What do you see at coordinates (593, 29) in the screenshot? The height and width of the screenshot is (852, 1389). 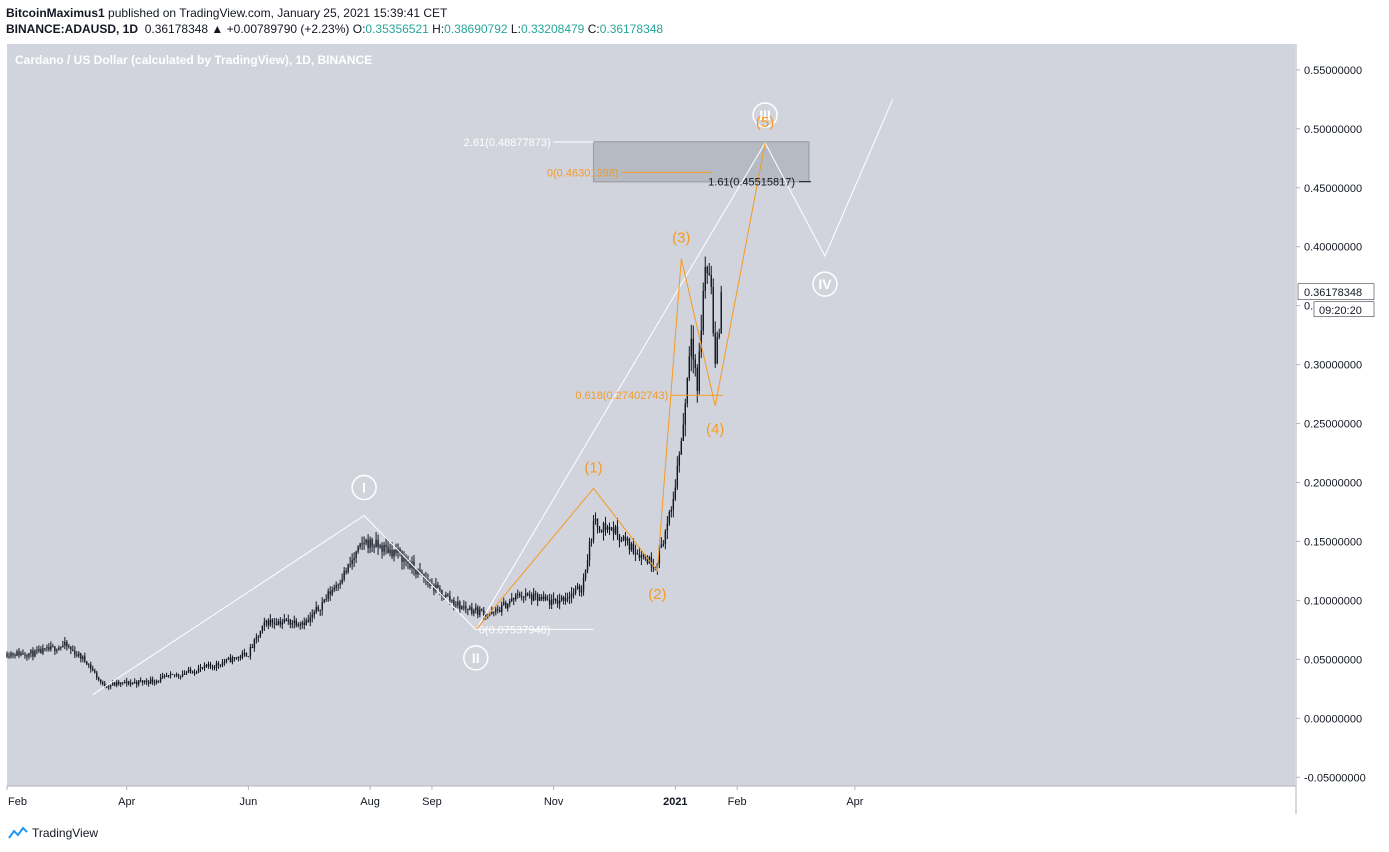 I see `close-label: C:` at bounding box center [593, 29].